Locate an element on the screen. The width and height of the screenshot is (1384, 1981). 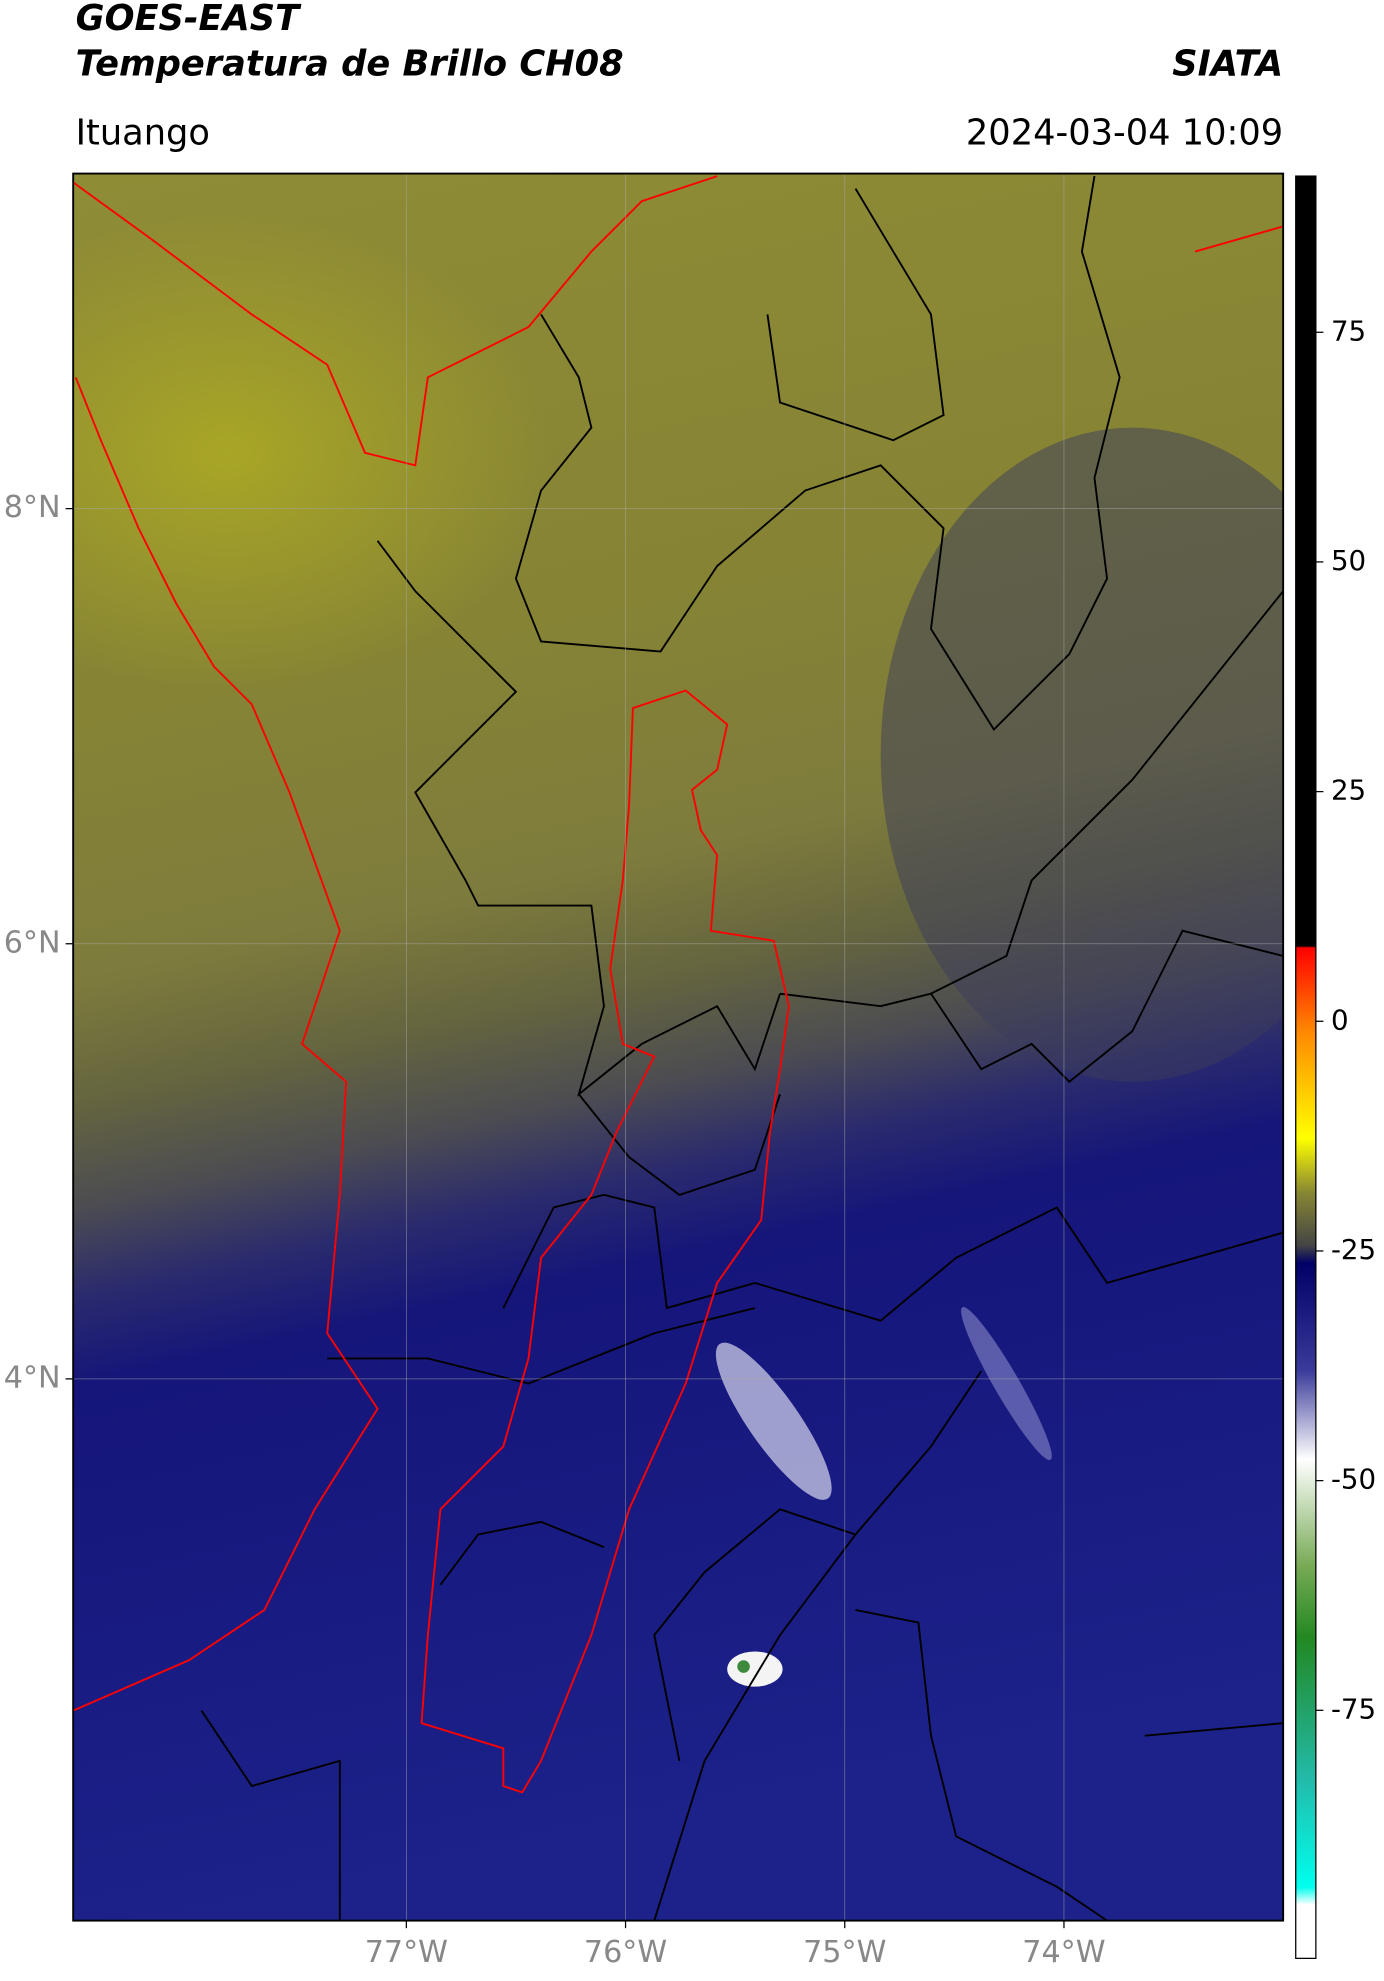
y-tick-label: 8°N is located at coordinates (32, 507).